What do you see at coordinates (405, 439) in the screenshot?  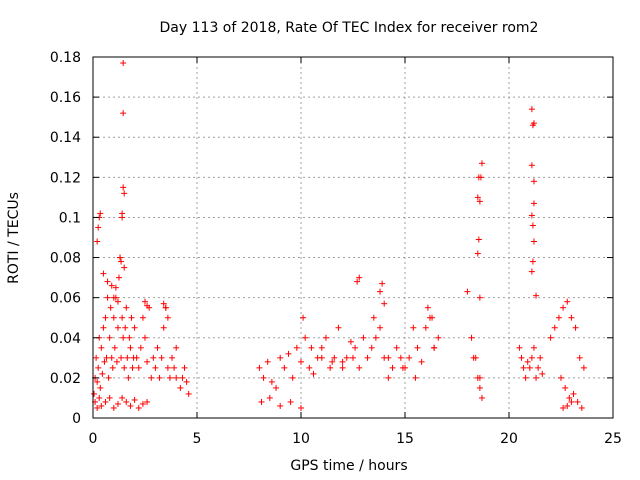 I see `x-tick-label: 15` at bounding box center [405, 439].